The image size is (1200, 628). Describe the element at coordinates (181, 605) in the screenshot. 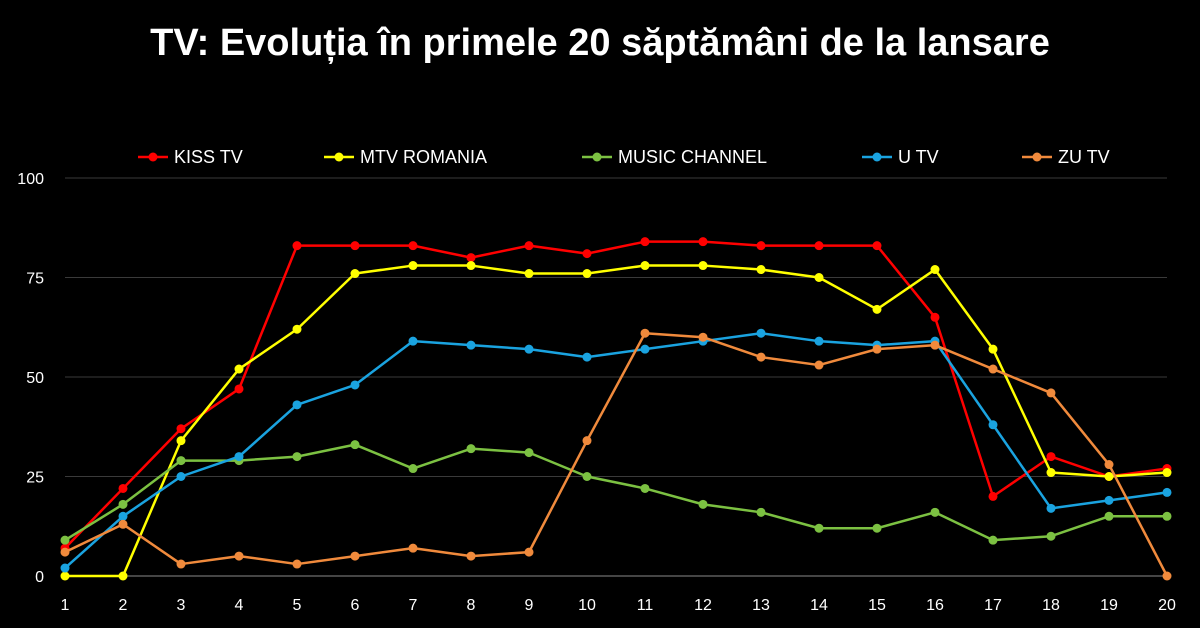

I see `x-tick-label: 3` at that location.